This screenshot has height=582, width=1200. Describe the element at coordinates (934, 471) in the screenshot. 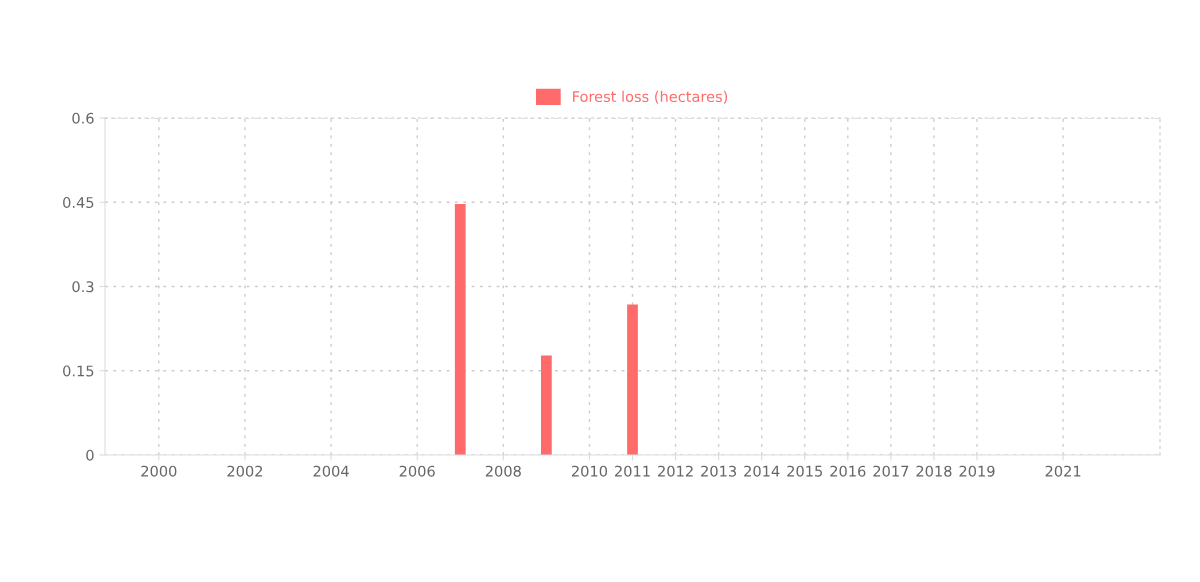

I see `x-tick-label: 2018` at that location.